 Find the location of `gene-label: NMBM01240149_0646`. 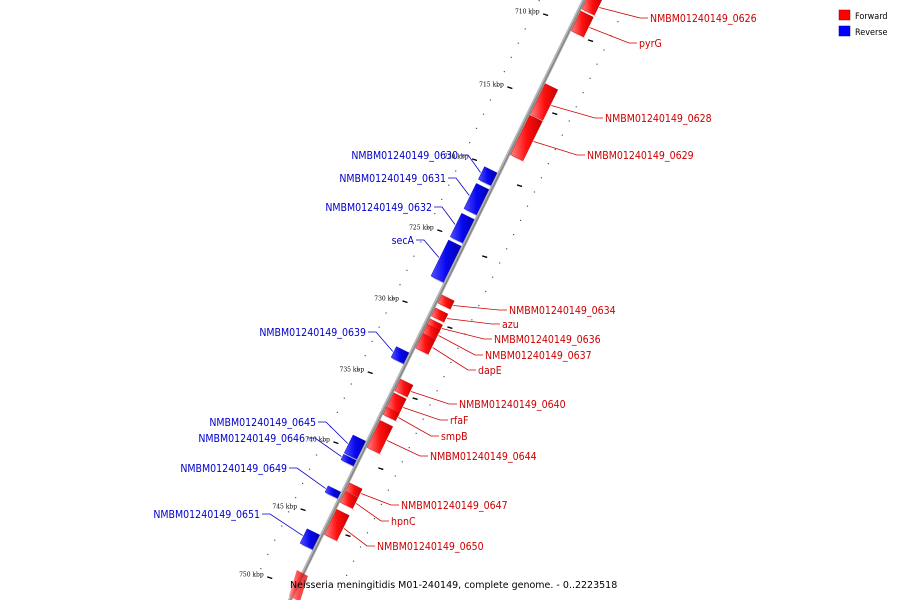

gene-label: NMBM01240149_0646 is located at coordinates (251, 439).